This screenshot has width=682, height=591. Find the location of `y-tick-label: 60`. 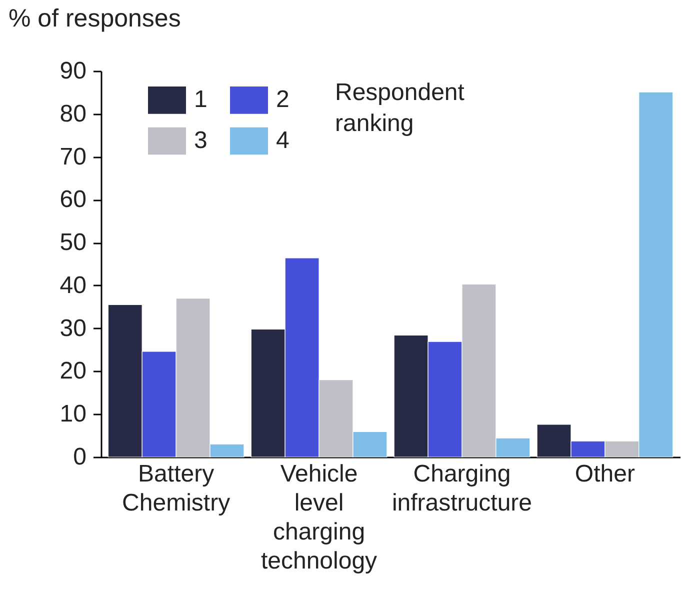

y-tick-label: 60 is located at coordinates (73, 200).